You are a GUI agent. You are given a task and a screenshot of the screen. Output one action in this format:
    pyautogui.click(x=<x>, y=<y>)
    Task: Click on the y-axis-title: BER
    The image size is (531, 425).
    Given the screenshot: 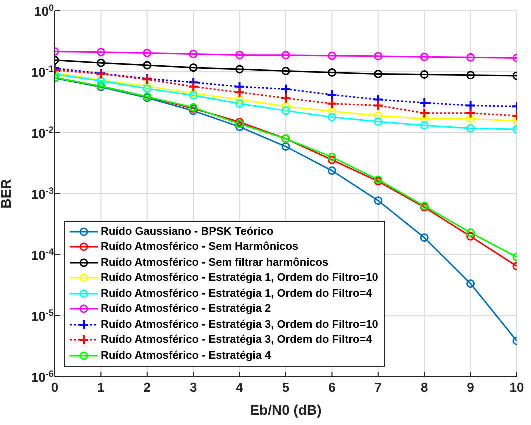 What is the action you would take?
    pyautogui.click(x=7, y=194)
    